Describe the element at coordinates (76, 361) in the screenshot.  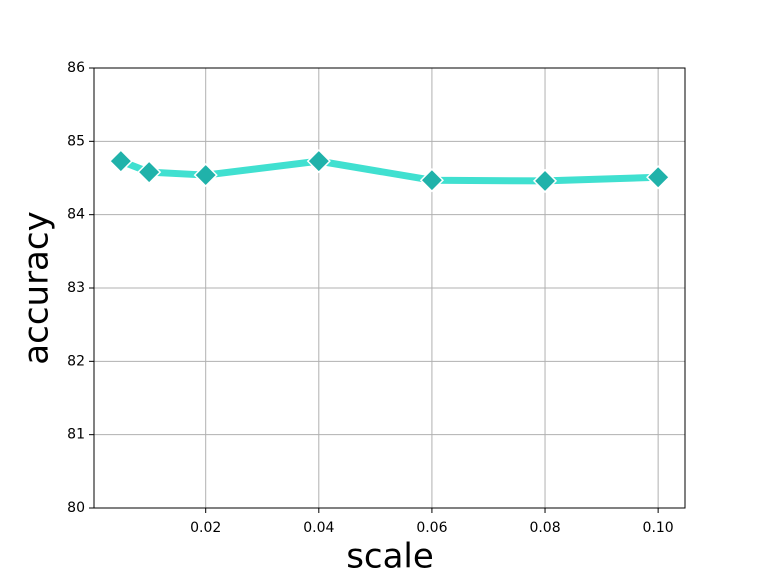
I see `y-tick-label: 82` at that location.